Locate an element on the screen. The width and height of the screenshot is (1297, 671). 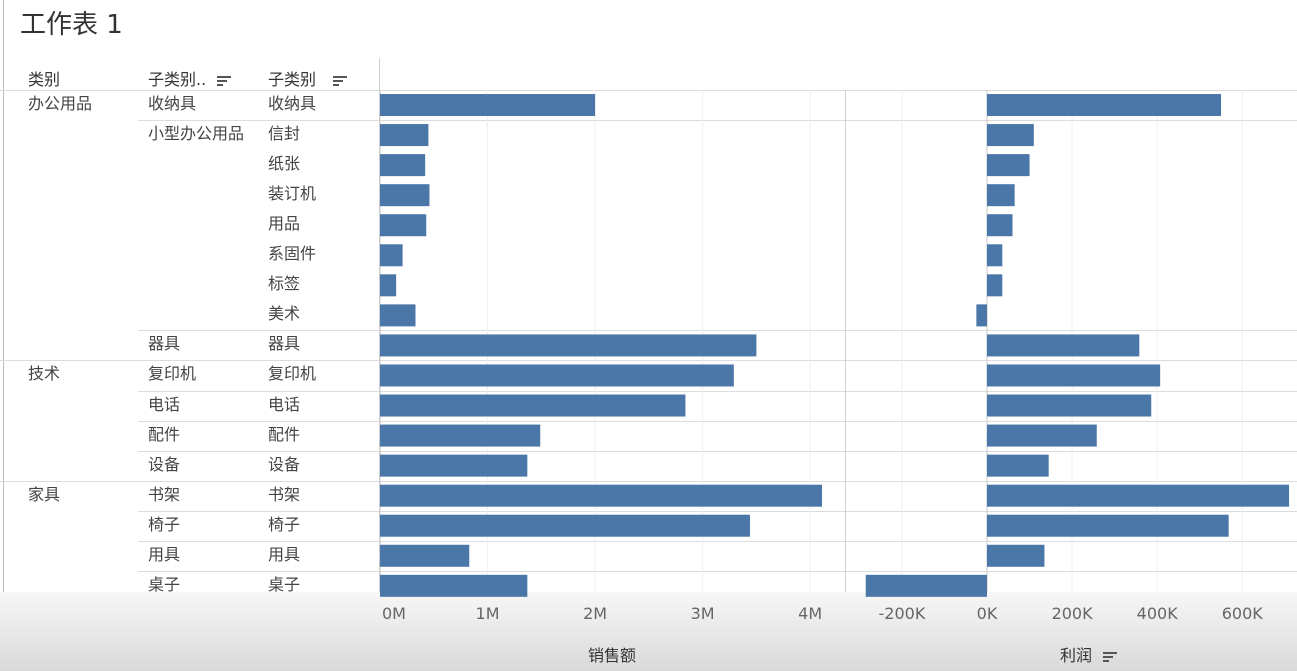
subcategory-short-label: 小型办公用品 is located at coordinates (196, 133).